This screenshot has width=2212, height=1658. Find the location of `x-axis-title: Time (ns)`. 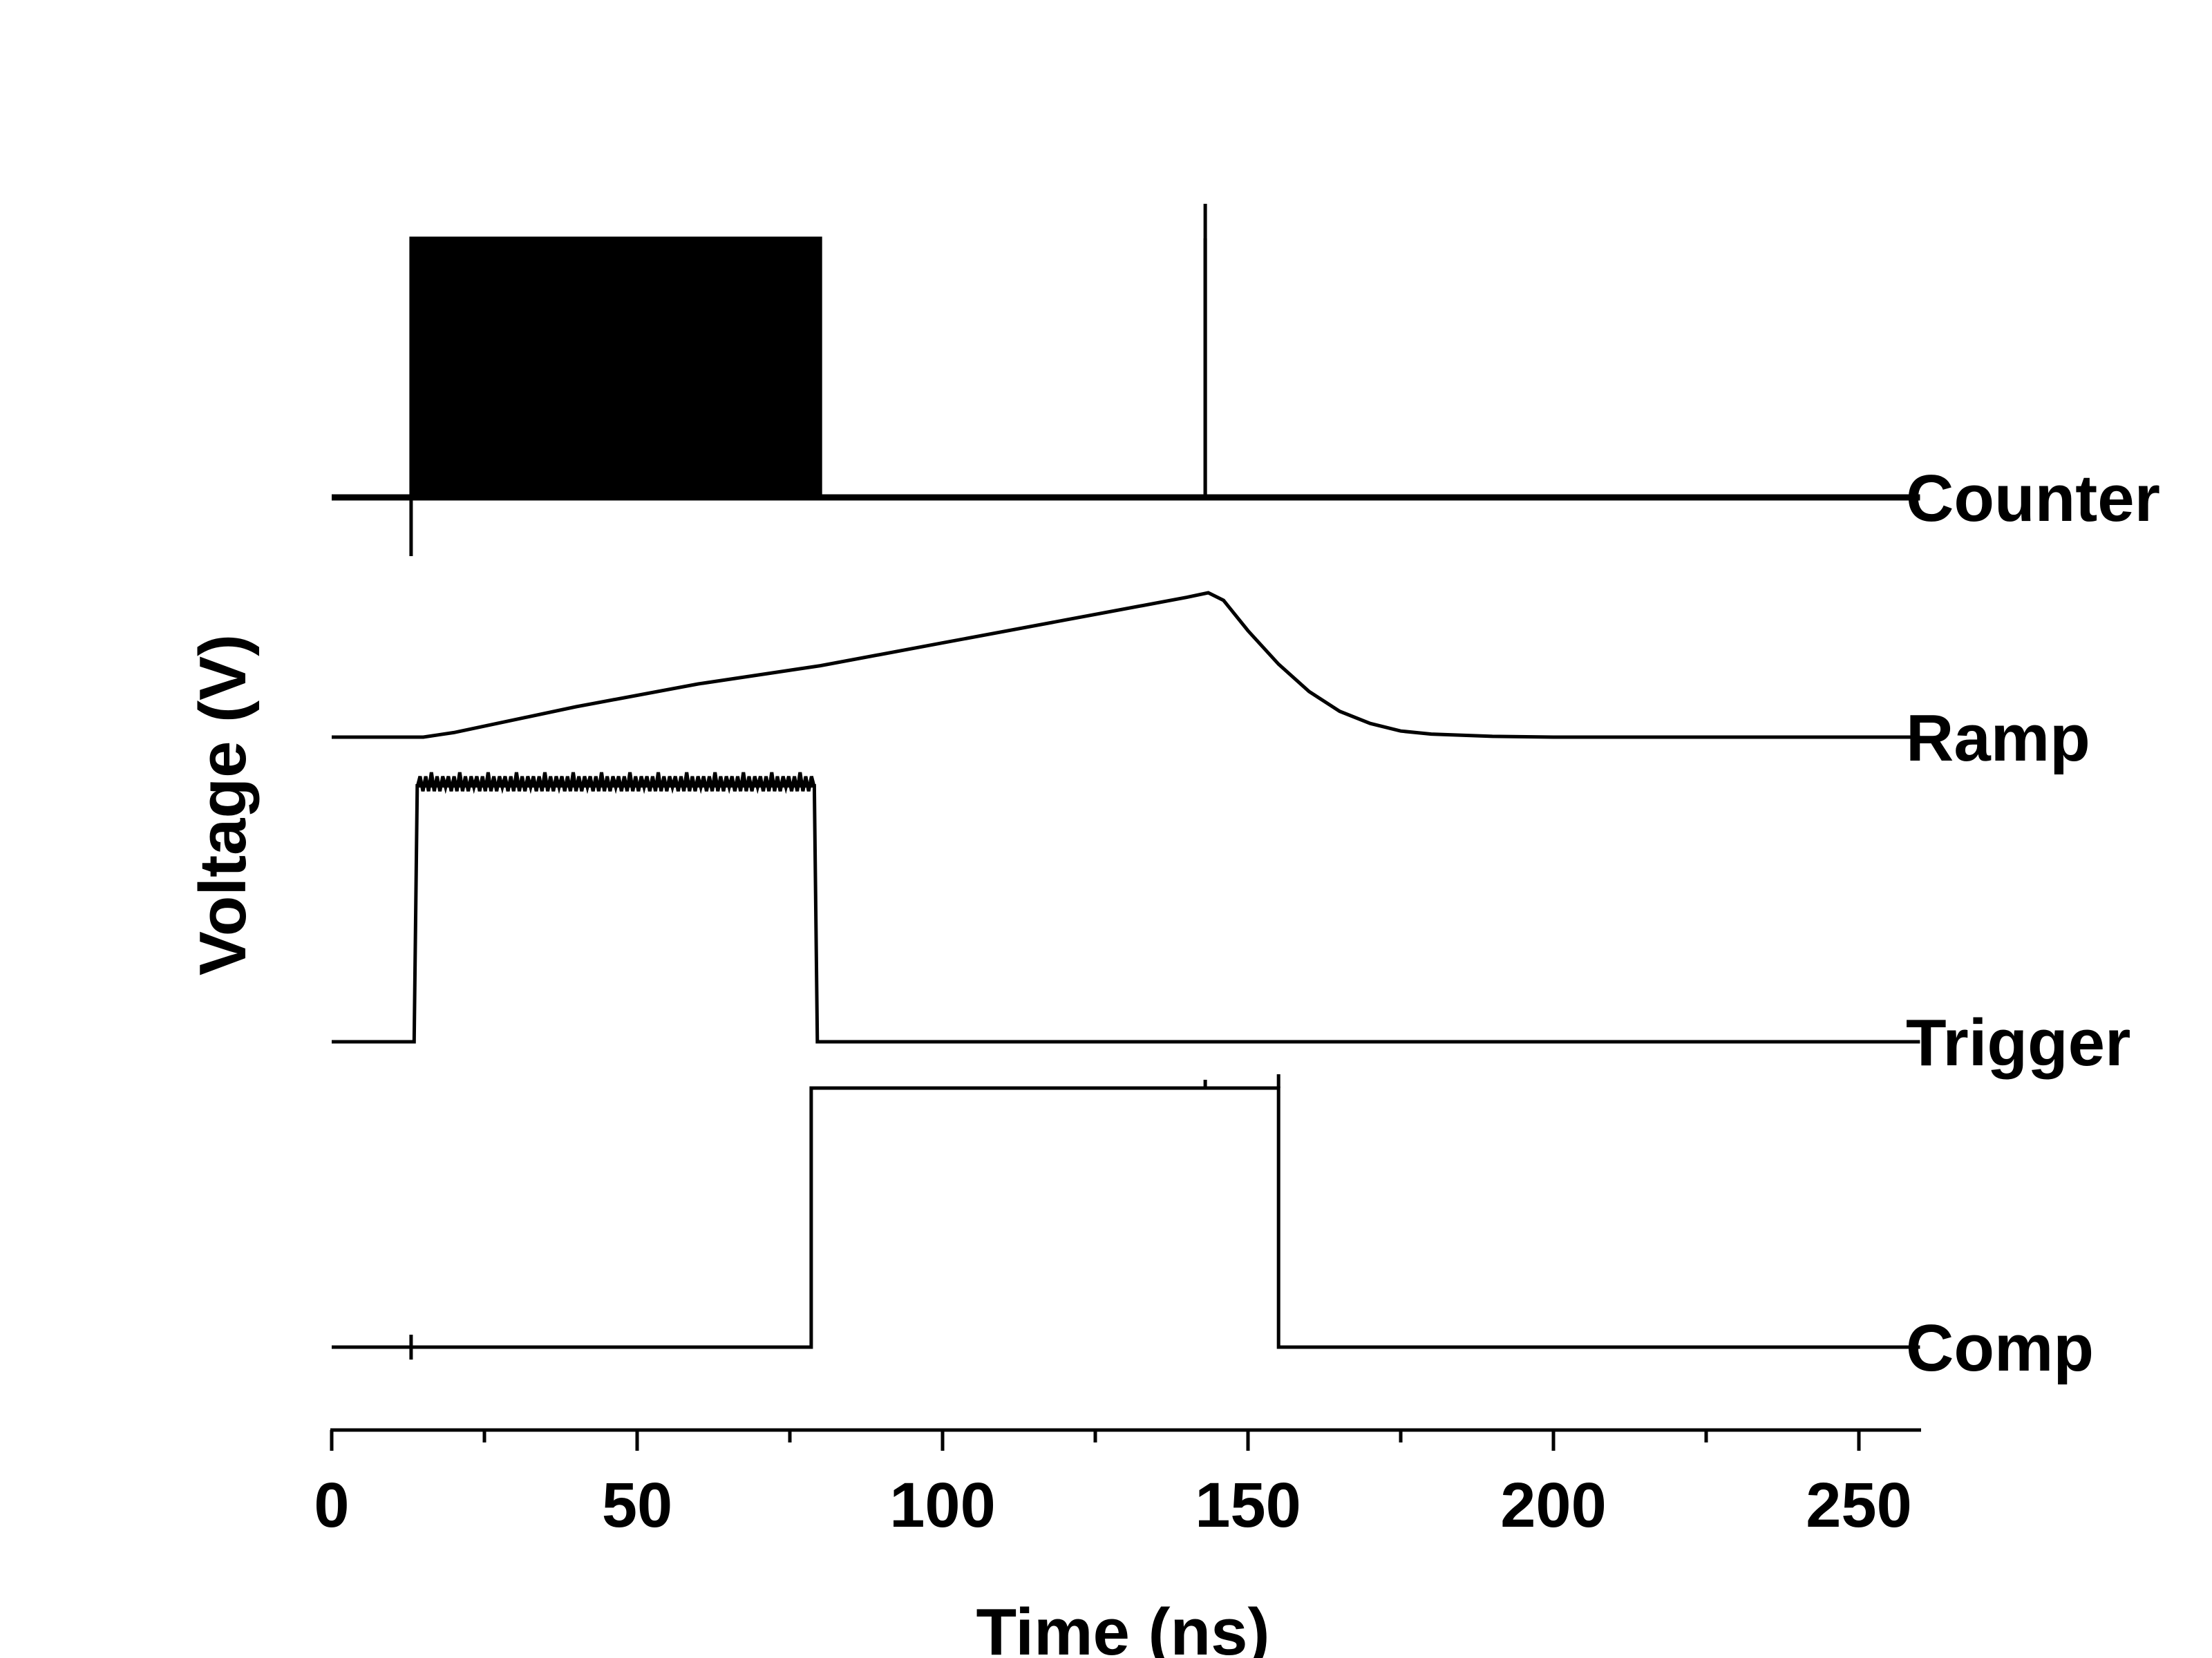

x-axis-title: Time (ns) is located at coordinates (1123, 1626).